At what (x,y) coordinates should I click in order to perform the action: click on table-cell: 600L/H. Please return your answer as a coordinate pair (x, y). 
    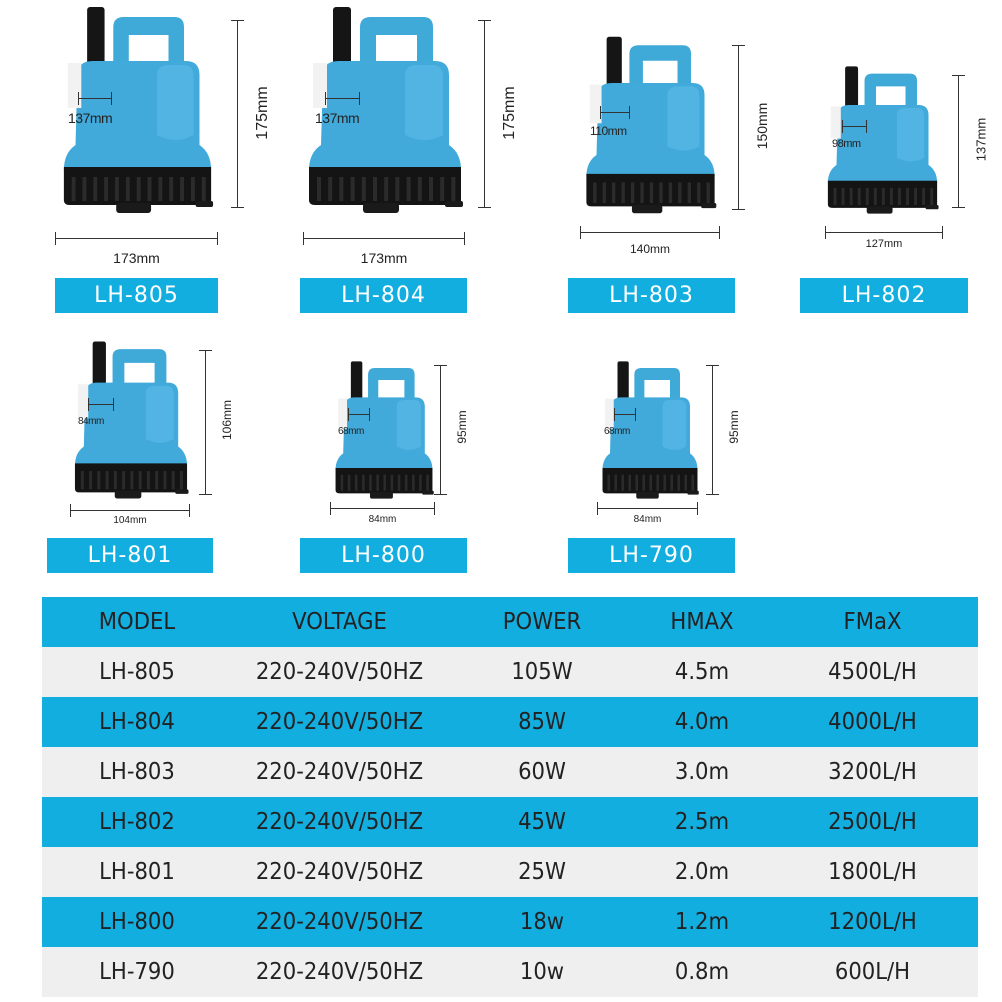
    Looking at the image, I should click on (872, 972).